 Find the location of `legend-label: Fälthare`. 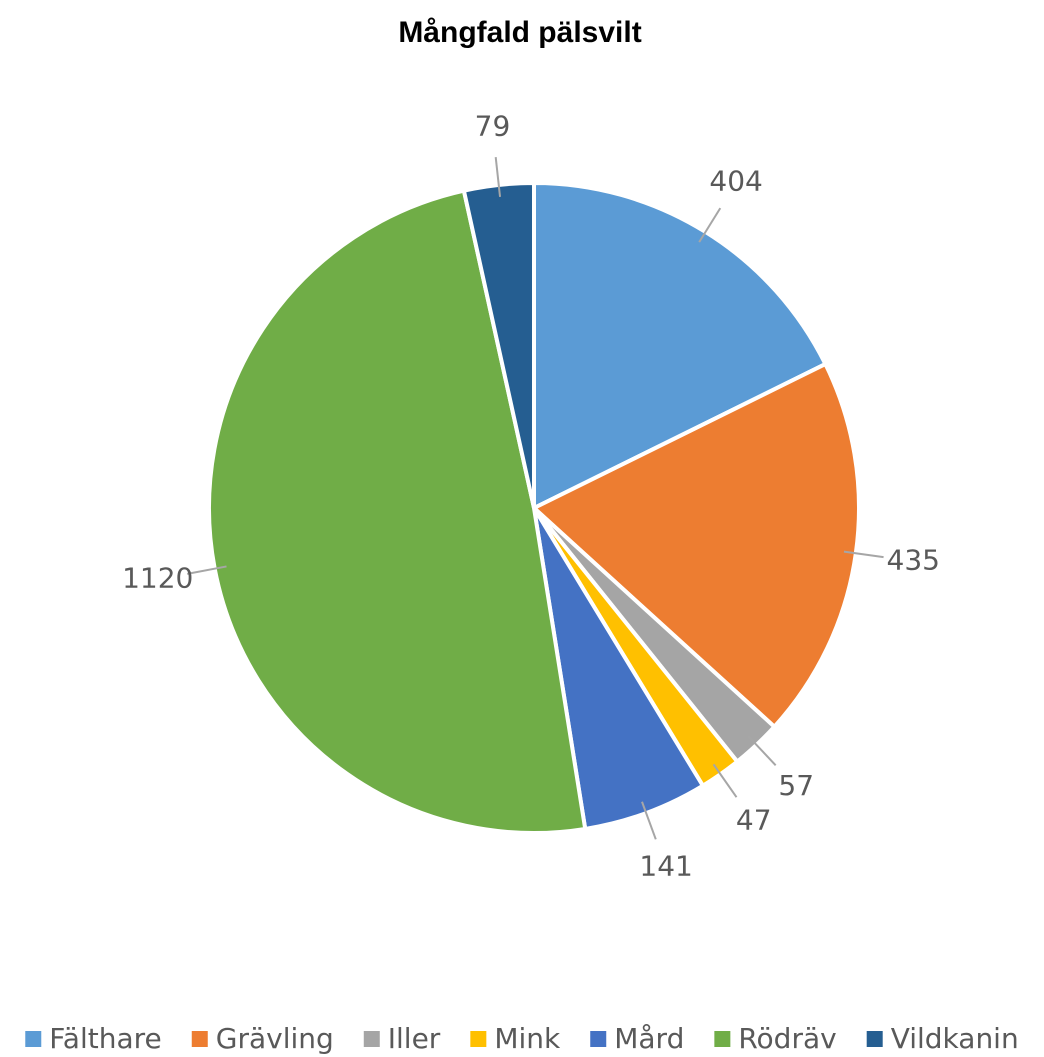

legend-label: Fälthare is located at coordinates (105, 1038).